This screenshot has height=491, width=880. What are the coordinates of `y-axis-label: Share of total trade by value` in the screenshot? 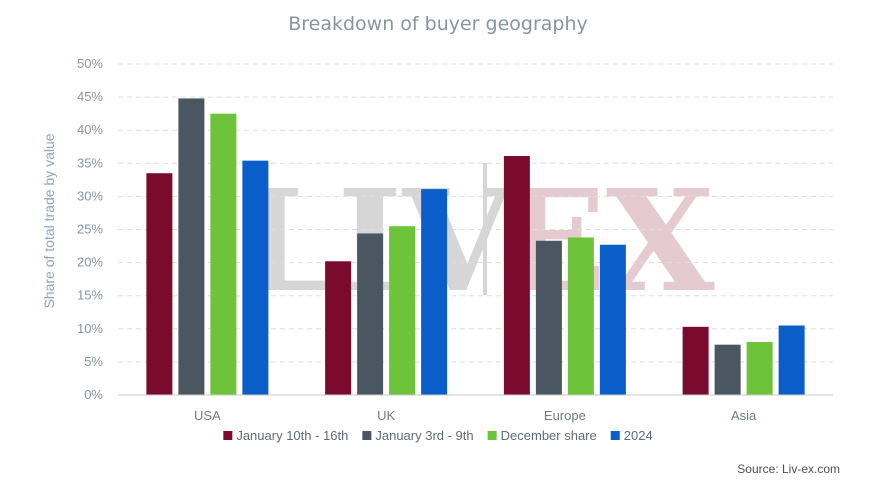 It's located at (49, 220).